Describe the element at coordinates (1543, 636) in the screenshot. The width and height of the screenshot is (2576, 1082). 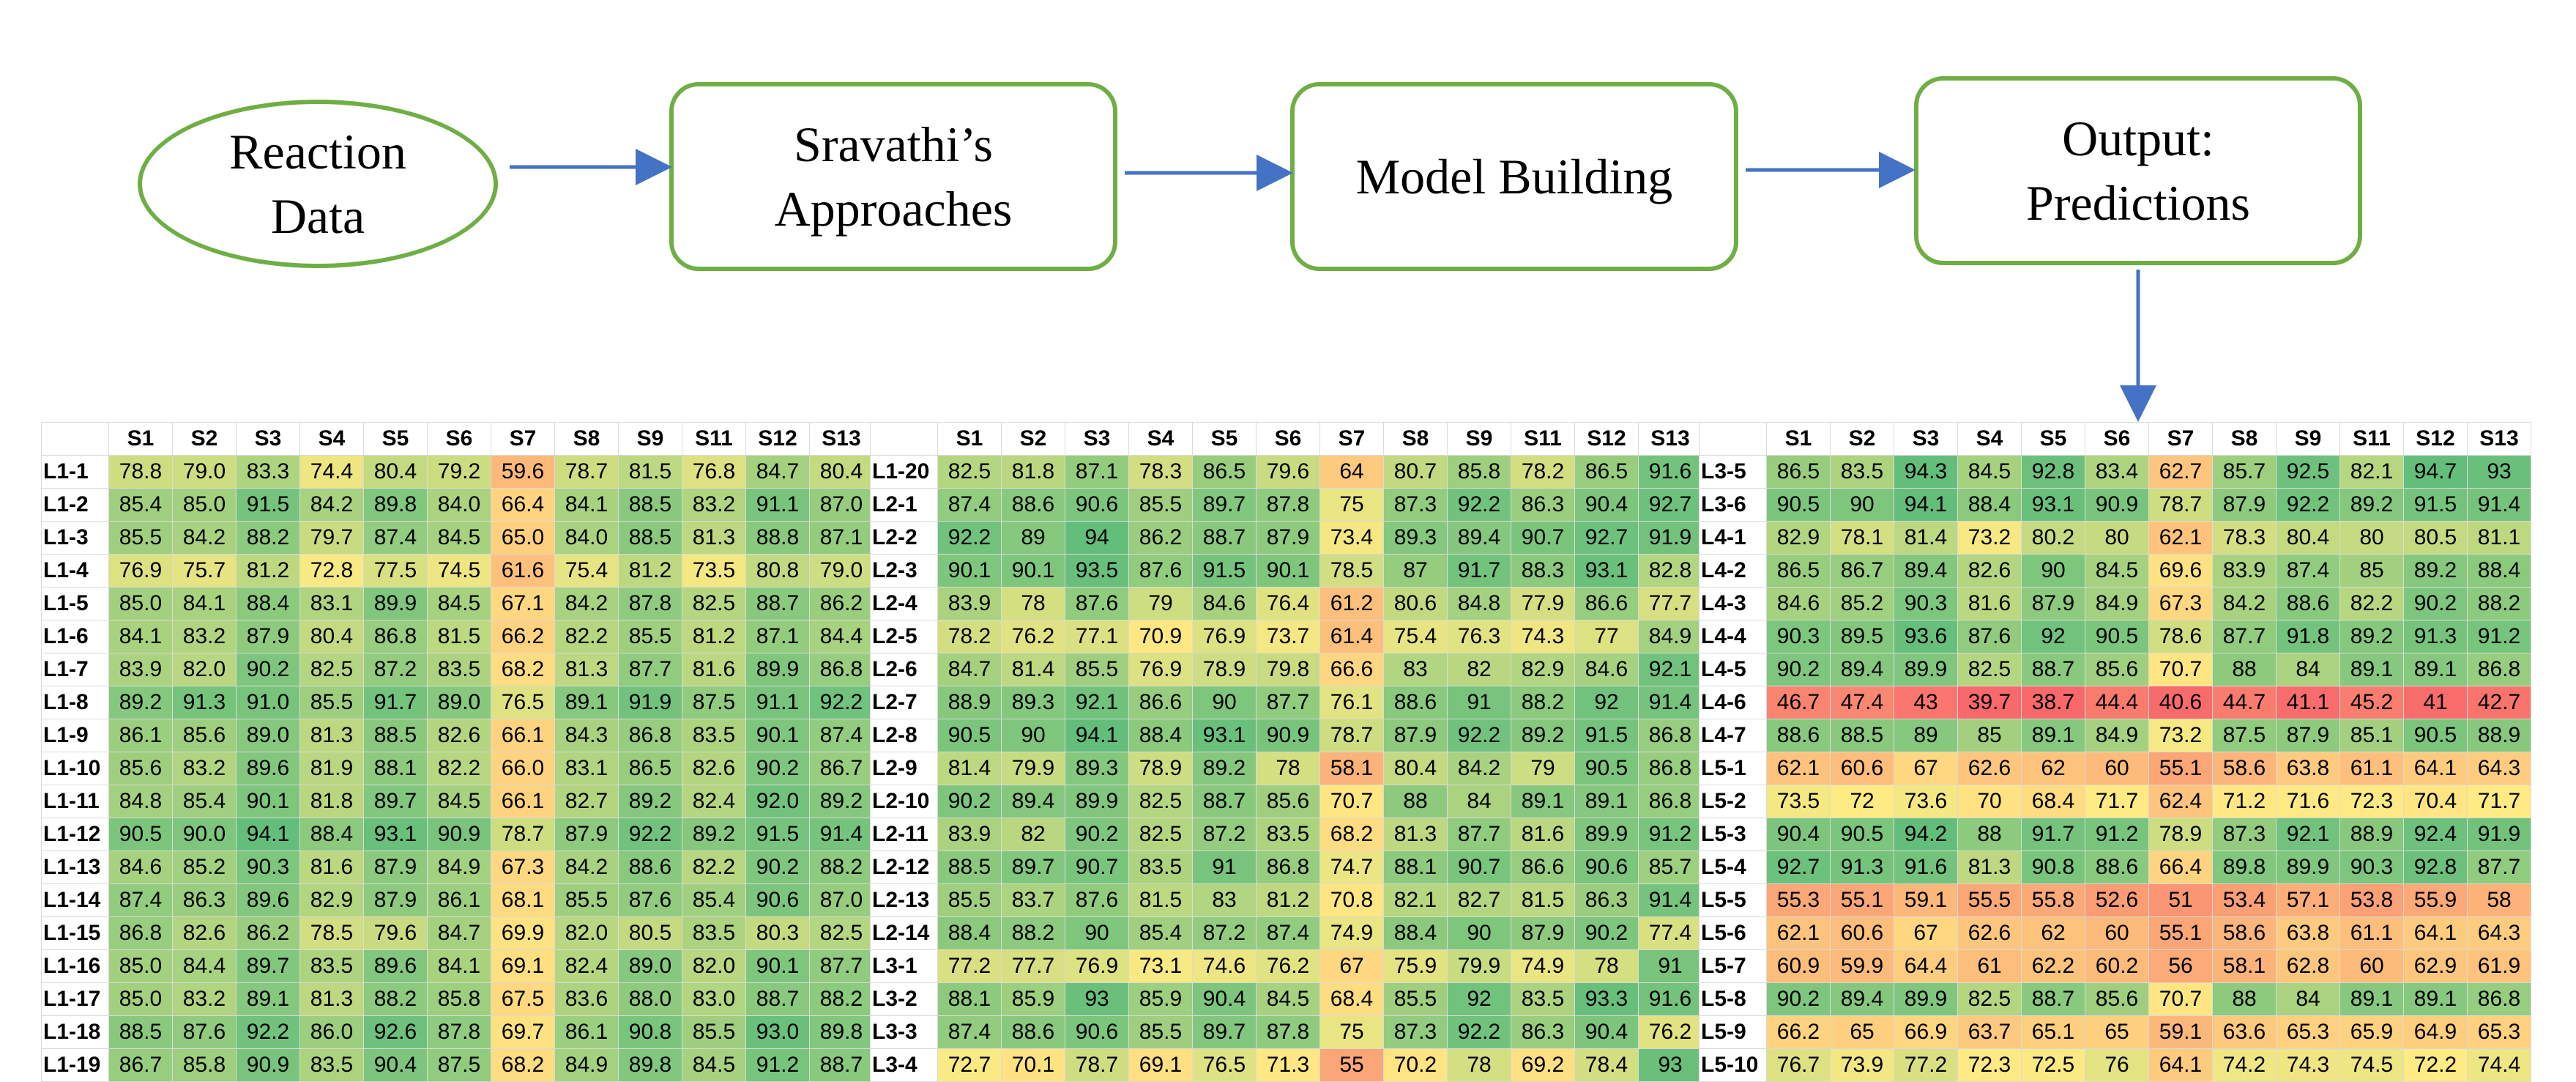
I see `heatmap-cell: 74.3` at that location.